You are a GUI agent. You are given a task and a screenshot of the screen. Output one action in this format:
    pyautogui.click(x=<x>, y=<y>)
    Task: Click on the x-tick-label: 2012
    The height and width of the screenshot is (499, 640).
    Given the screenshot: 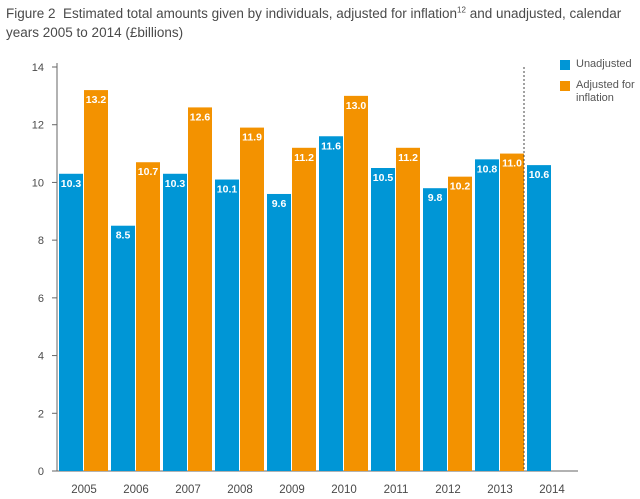 What is the action you would take?
    pyautogui.click(x=448, y=490)
    